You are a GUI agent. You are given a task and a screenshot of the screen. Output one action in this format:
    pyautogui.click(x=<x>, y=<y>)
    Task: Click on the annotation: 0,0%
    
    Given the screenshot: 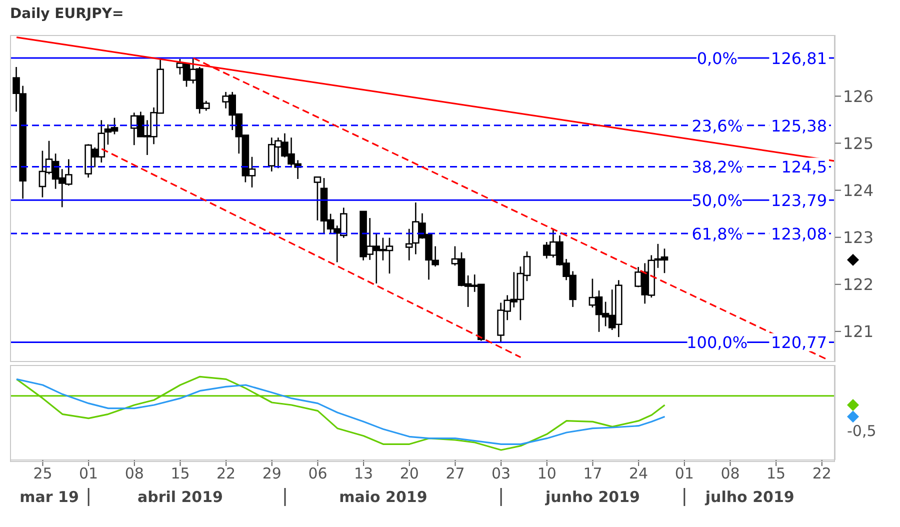 What is the action you would take?
    pyautogui.click(x=717, y=58)
    